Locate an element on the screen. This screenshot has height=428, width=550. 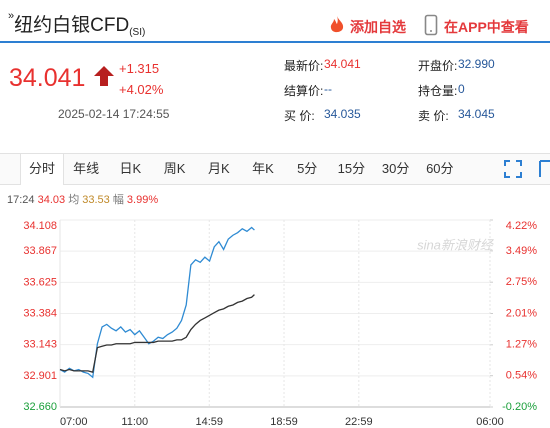
tab: 周K is located at coordinates (174, 168).